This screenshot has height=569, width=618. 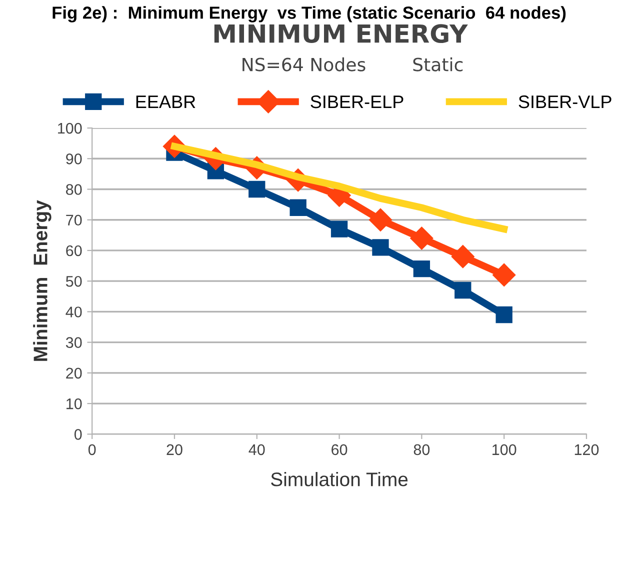 What do you see at coordinates (74, 404) in the screenshot?
I see `y-tick-label: 10` at bounding box center [74, 404].